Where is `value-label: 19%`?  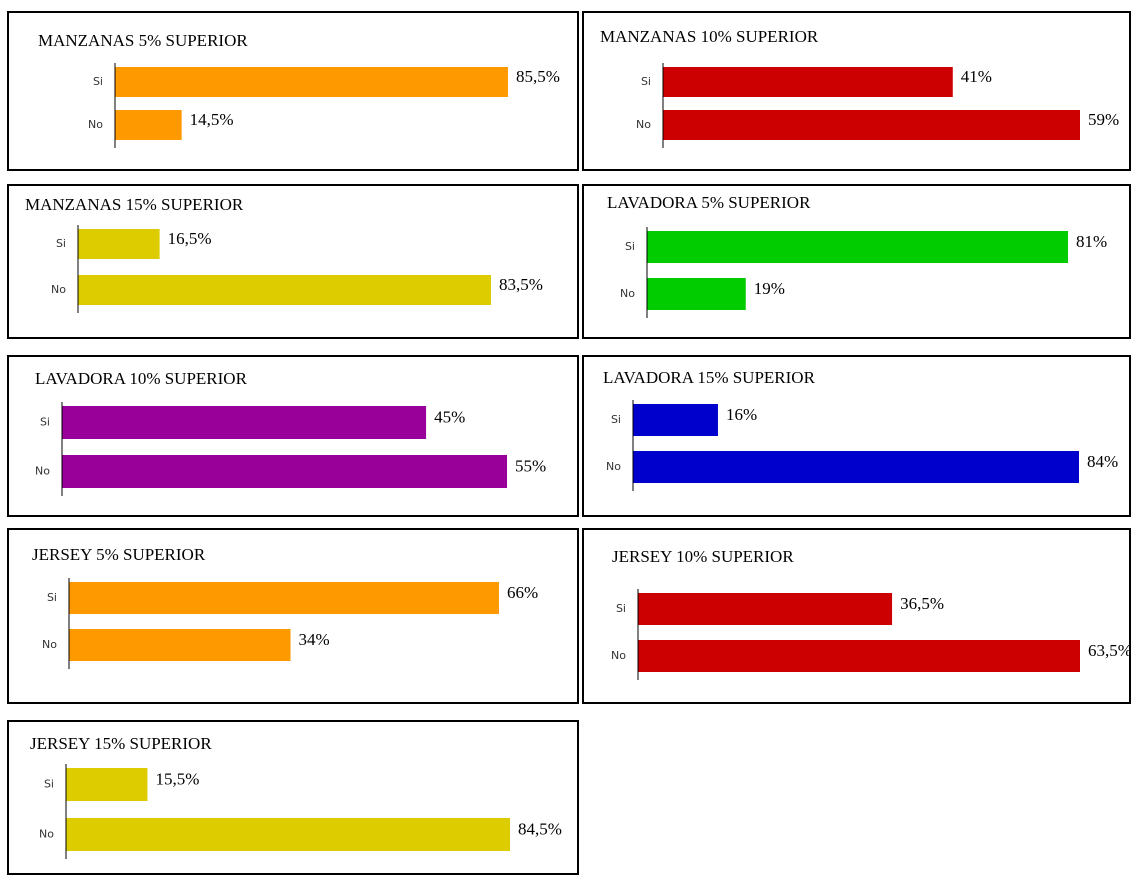 value-label: 19% is located at coordinates (769, 288).